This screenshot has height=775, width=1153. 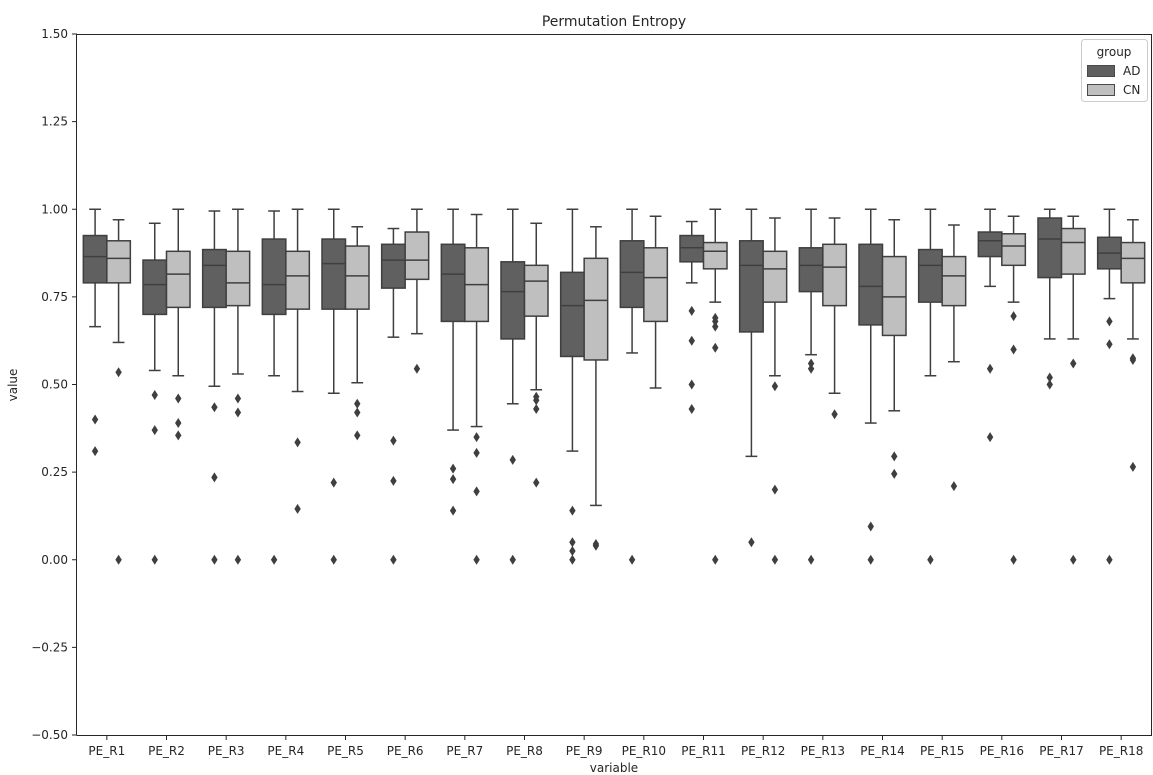 I want to click on legend: group AD CN, so click(x=1114, y=70).